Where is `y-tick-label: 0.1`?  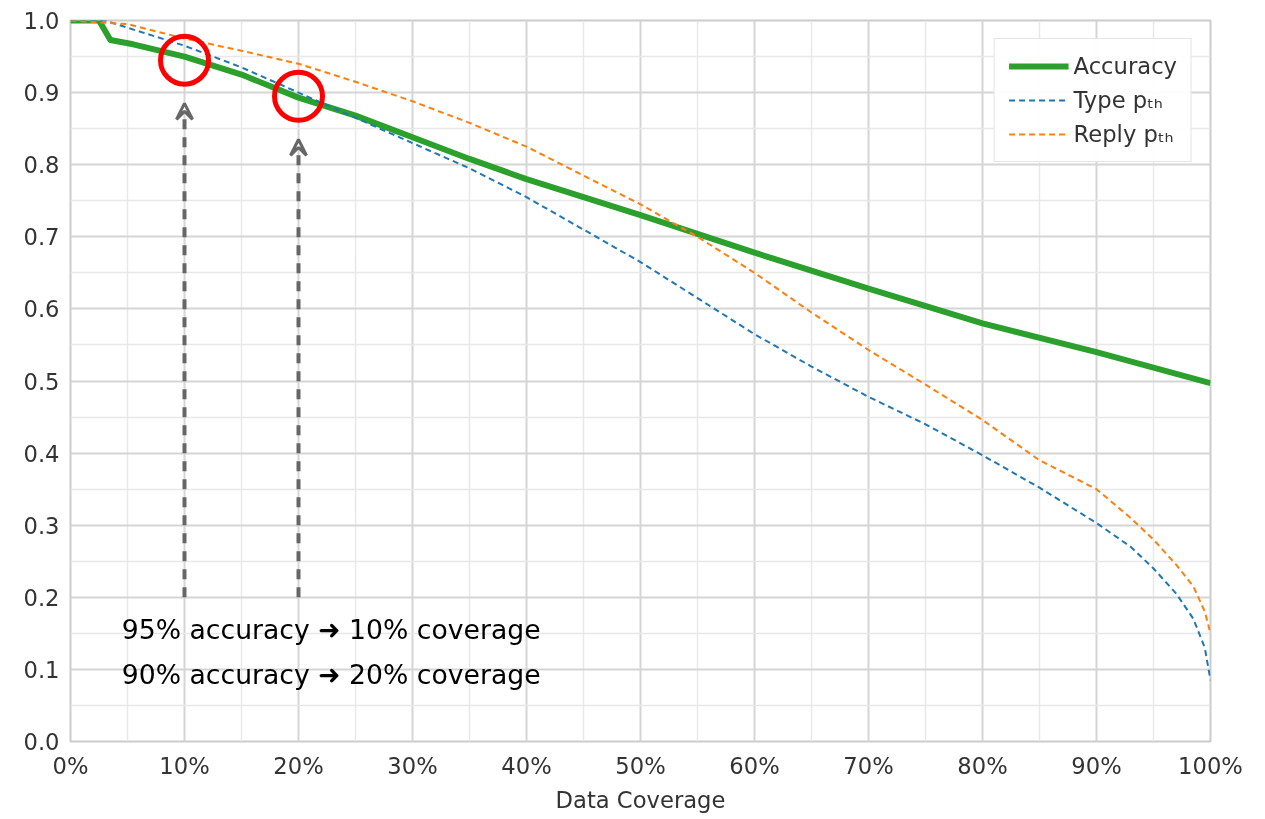
y-tick-label: 0.1 is located at coordinates (41, 669).